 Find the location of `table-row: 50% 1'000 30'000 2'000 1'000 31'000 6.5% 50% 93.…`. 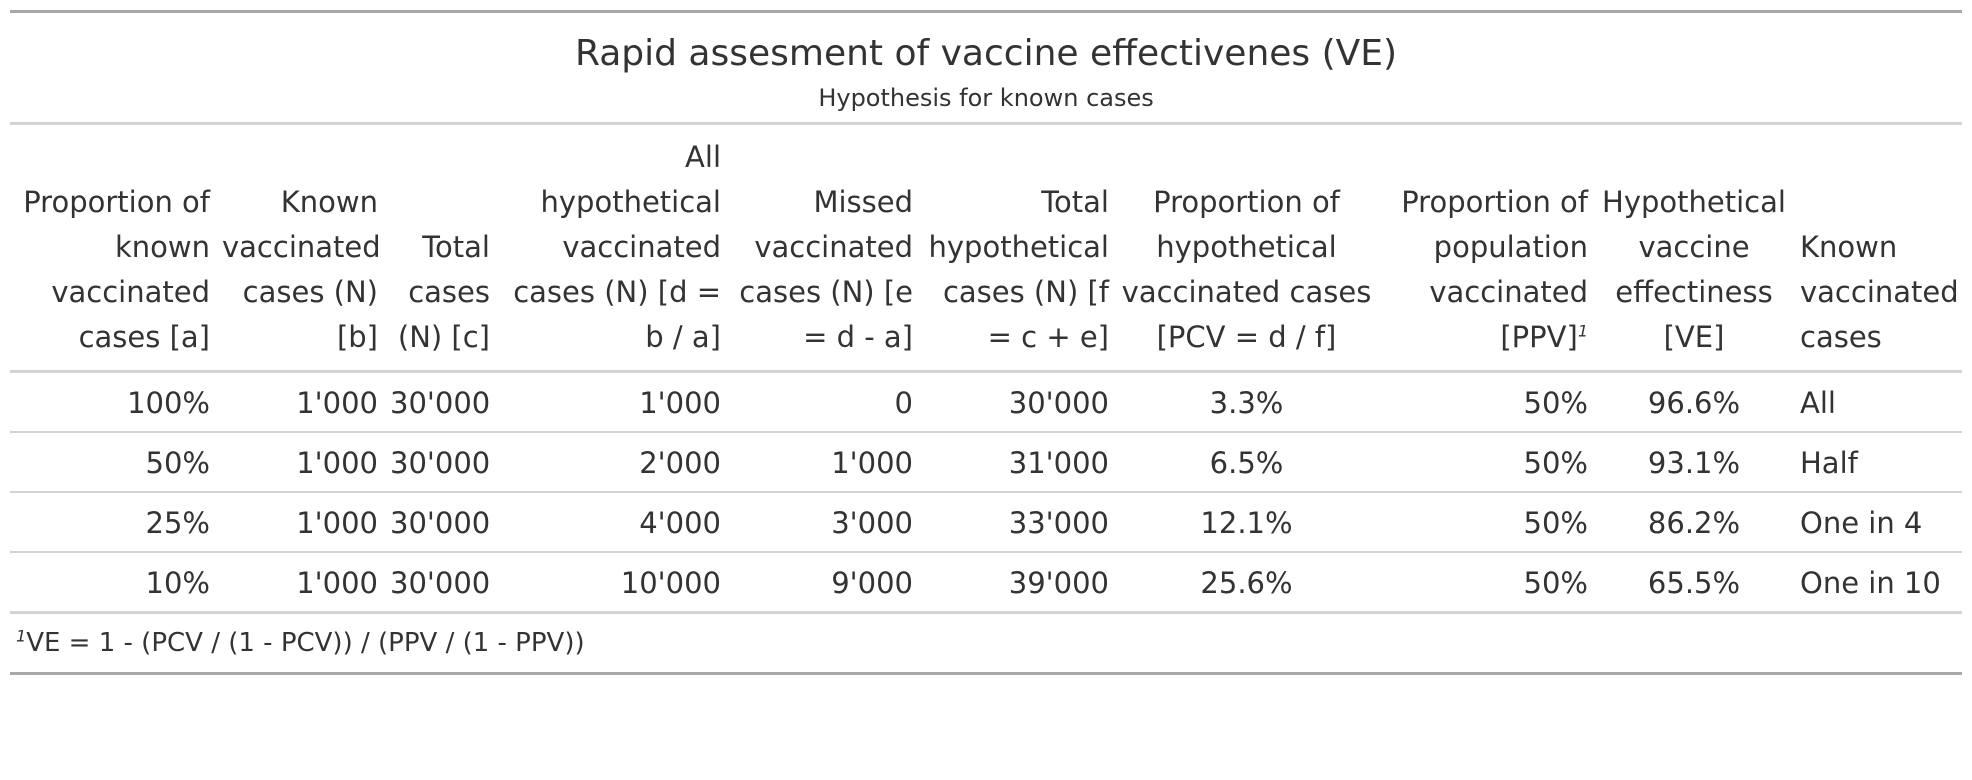

table-row: 50% 1'000 30'000 2'000 1'000 31'000 6.5% 50% 93.… is located at coordinates (986, 462).